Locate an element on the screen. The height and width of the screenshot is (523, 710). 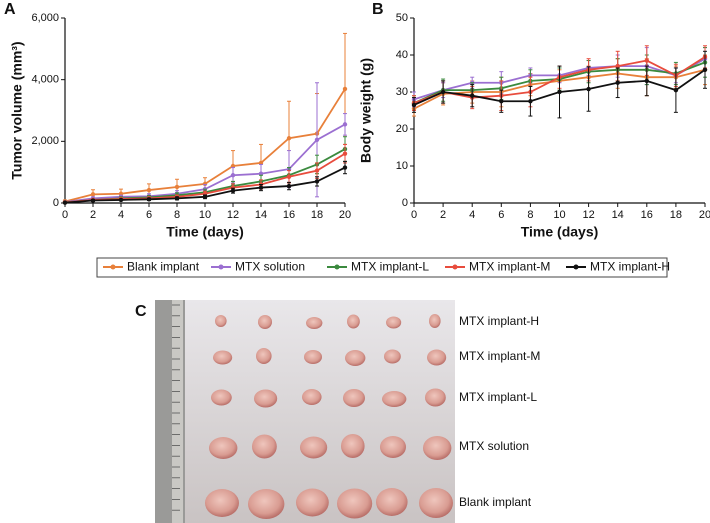
y-tick-label: 10 is located at coordinates (402, 166).